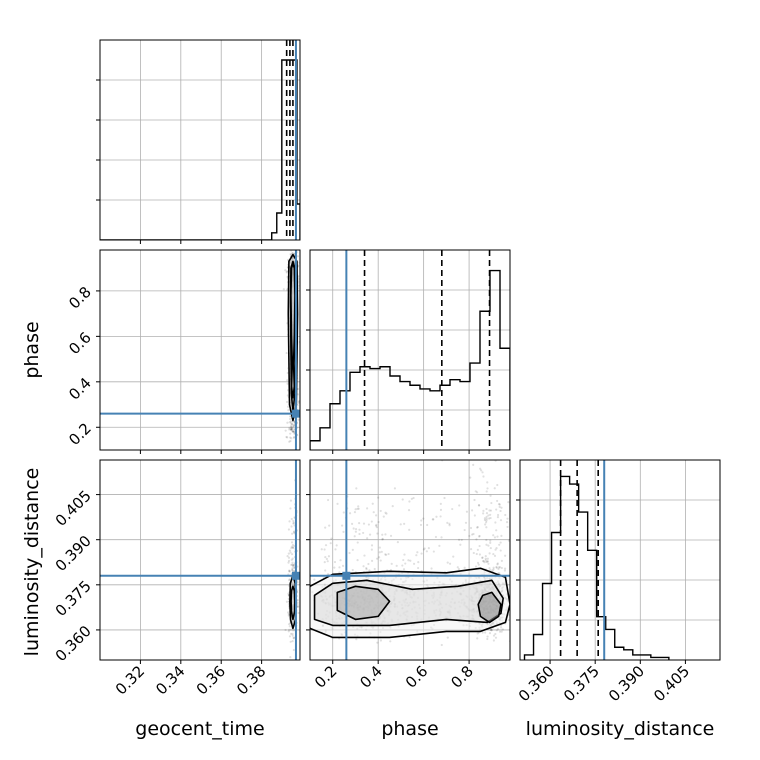  What do you see at coordinates (200, 140) in the screenshot?
I see `plot-area` at bounding box center [200, 140].